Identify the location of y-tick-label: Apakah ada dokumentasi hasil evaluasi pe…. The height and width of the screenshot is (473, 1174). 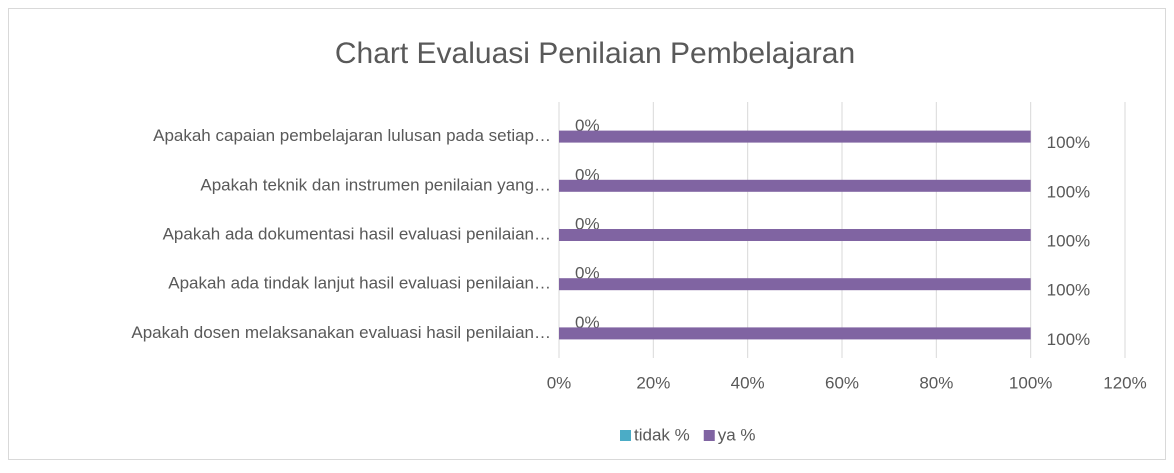
(357, 233).